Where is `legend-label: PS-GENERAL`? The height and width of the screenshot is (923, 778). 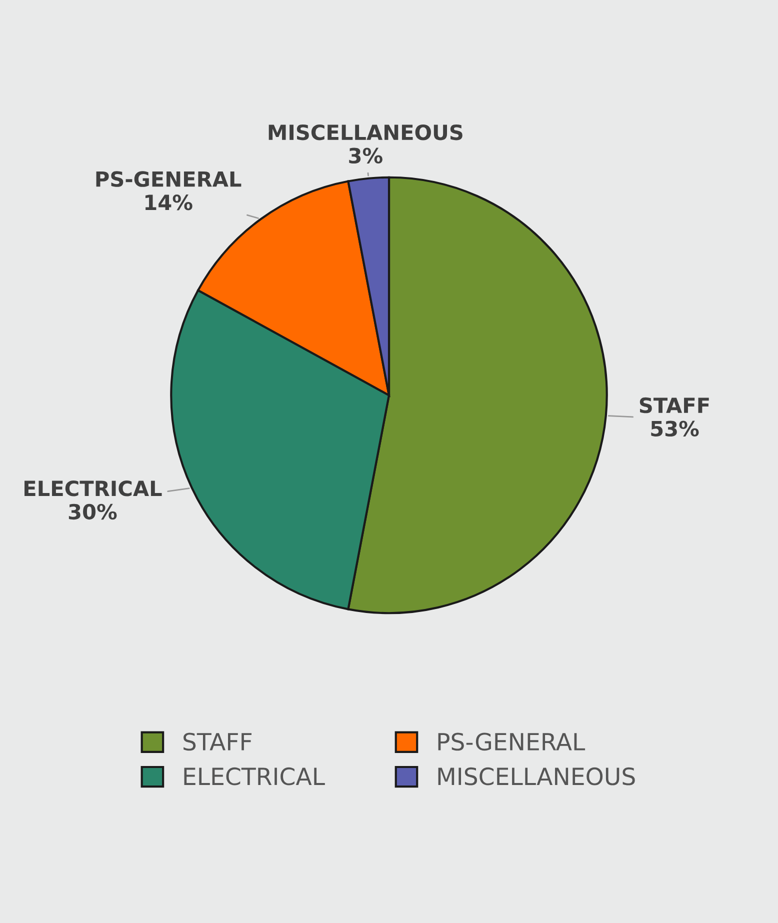
legend-label: PS-GENERAL is located at coordinates (512, 741).